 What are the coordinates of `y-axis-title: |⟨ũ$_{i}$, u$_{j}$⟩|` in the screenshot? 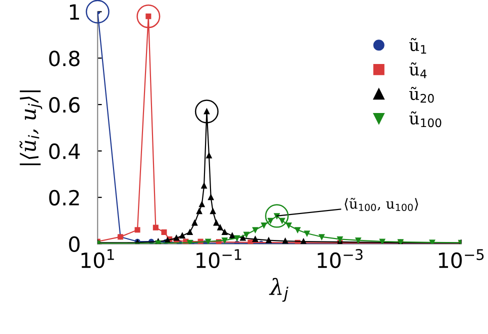 It's located at (31, 128).